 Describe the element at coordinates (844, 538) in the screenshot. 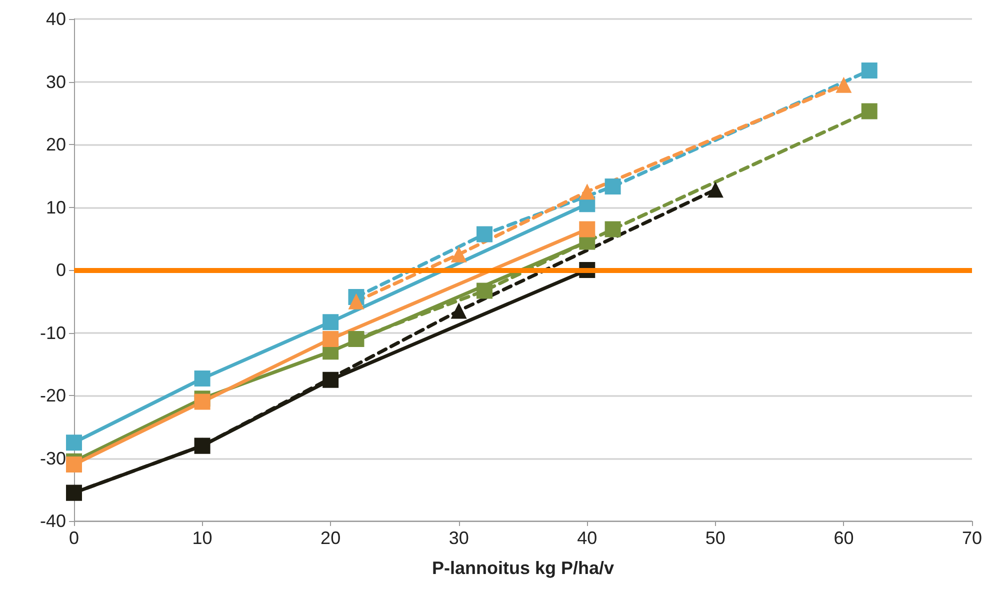

I see `x-tick-label: 60` at that location.